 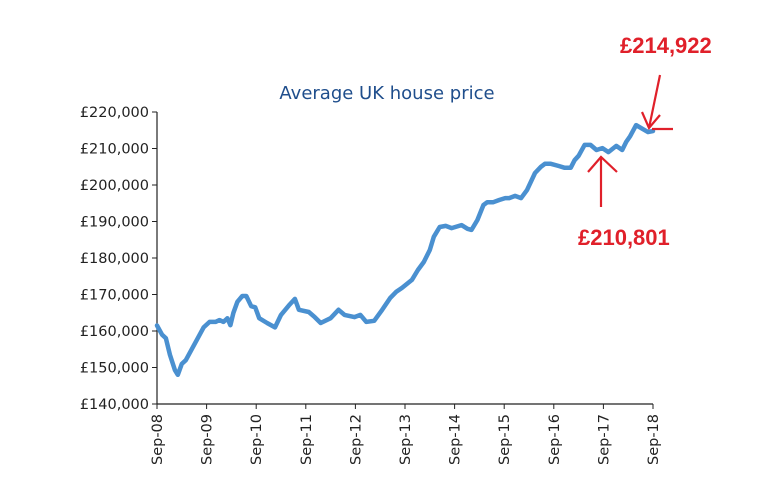 What do you see at coordinates (114, 186) in the screenshot?
I see `y-tick-label: £200,000` at bounding box center [114, 186].